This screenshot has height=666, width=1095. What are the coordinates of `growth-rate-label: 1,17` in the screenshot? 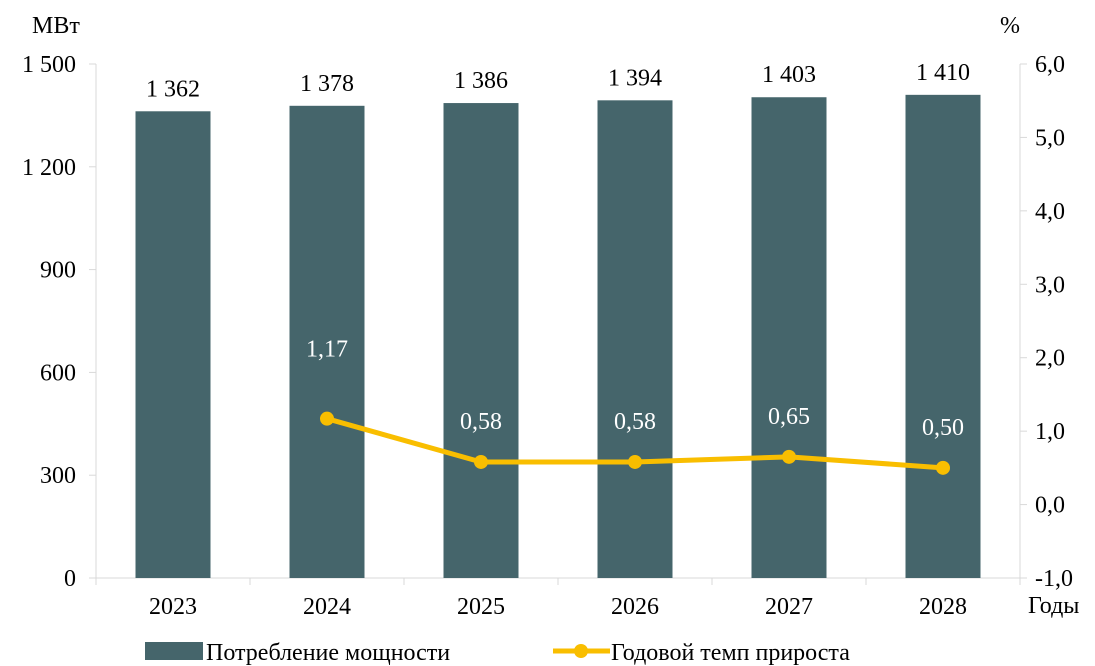 It's located at (327, 350).